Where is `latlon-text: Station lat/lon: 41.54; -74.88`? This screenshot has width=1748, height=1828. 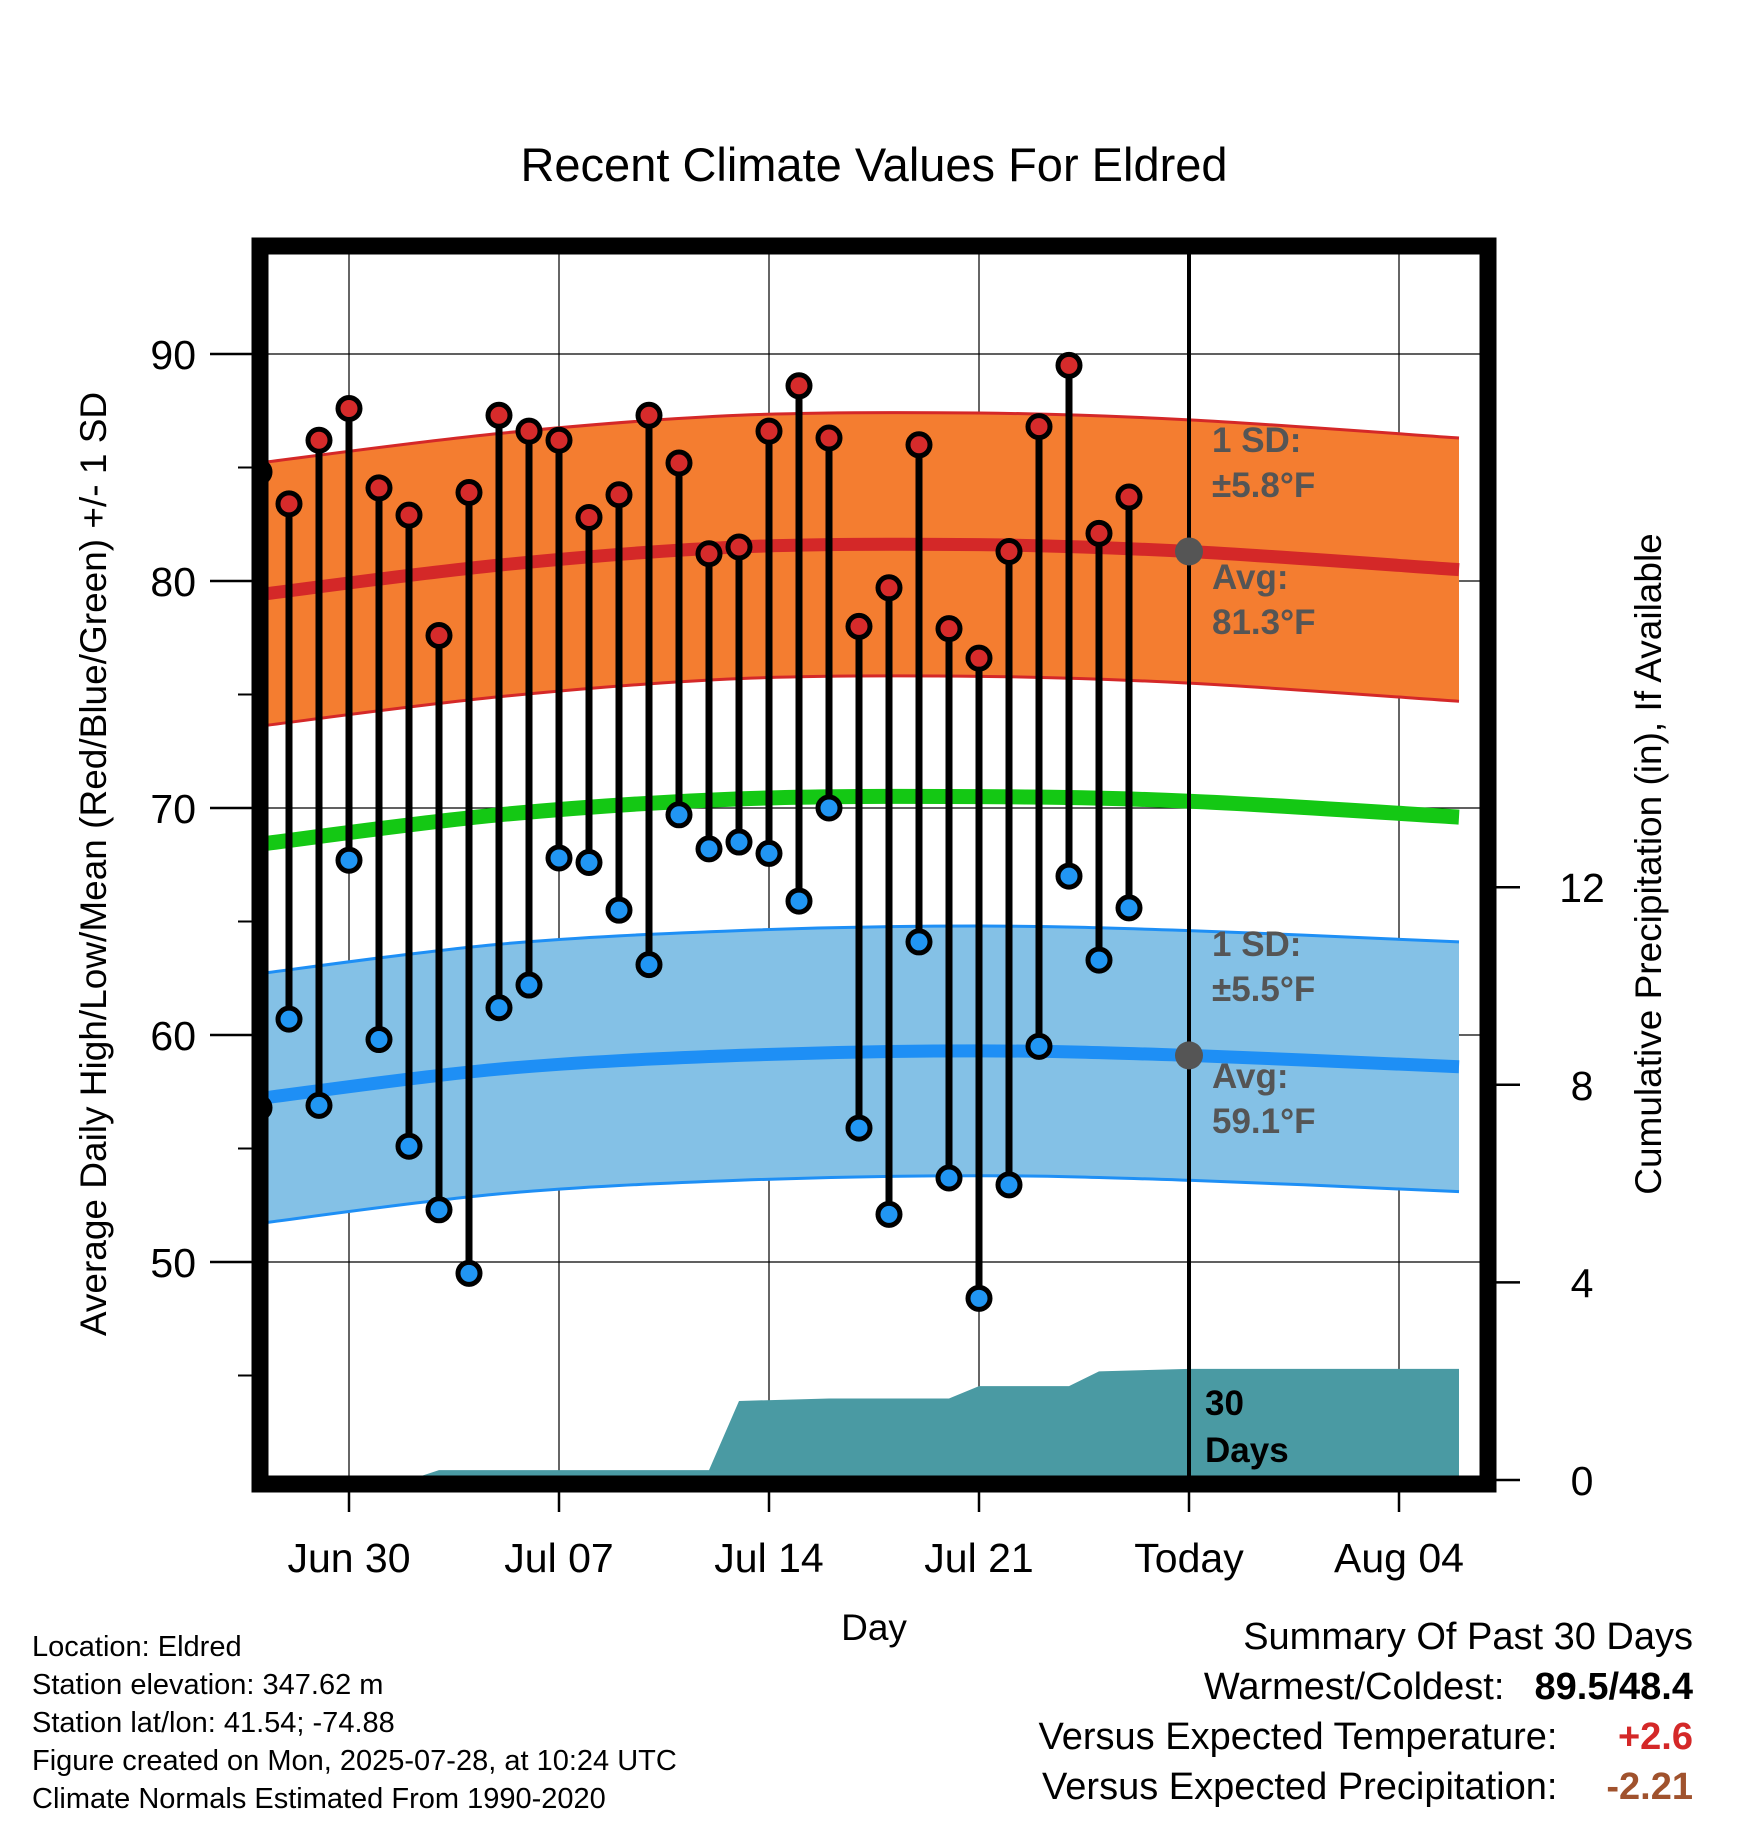 latlon-text: Station lat/lon: 41.54; -74.88 is located at coordinates (213, 1723).